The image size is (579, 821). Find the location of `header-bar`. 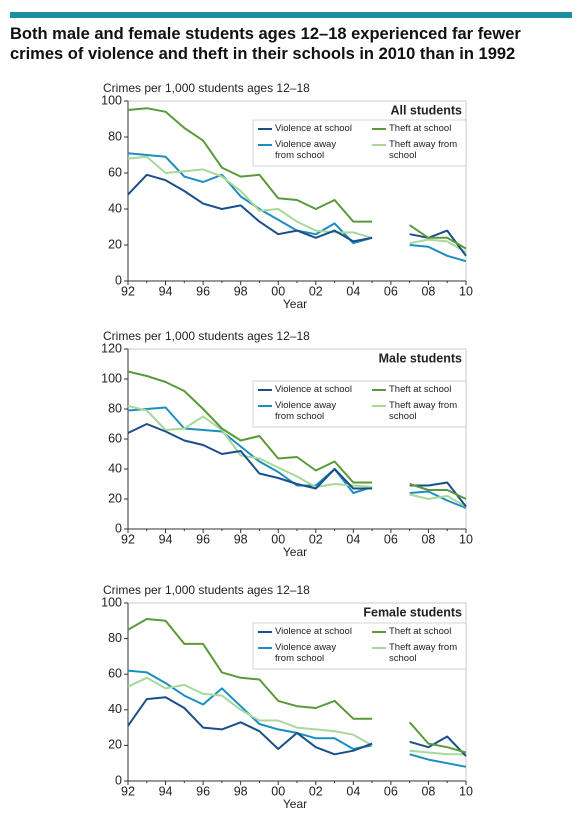

header-bar is located at coordinates (291, 15).